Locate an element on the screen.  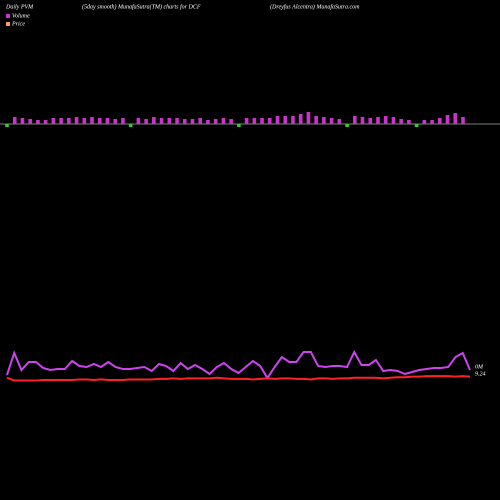
volume-line is located at coordinates (238, 364).